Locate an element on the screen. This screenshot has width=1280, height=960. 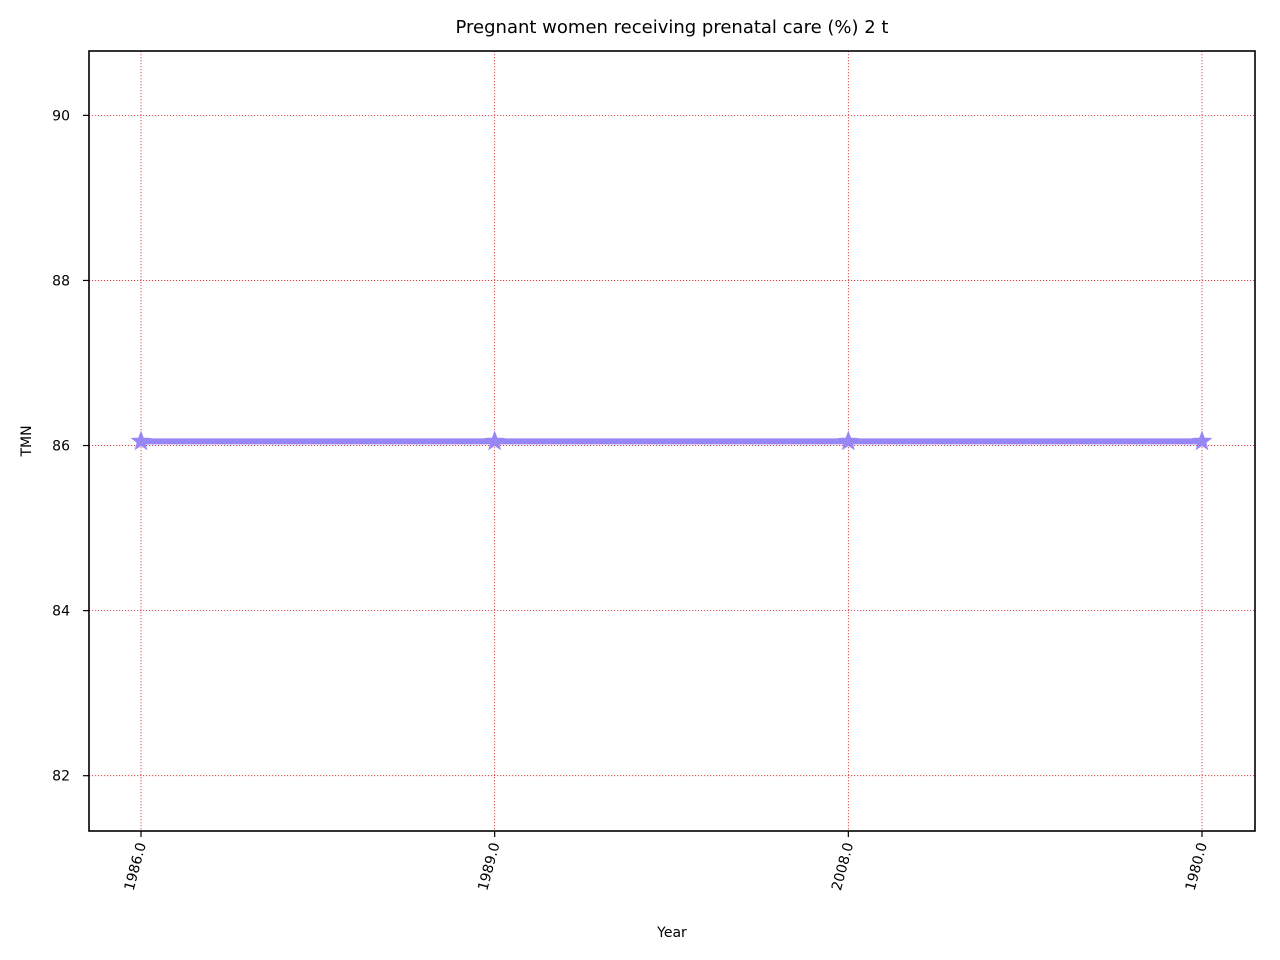
y-axis: 82 84 86 88 90 is located at coordinates (70, 446).